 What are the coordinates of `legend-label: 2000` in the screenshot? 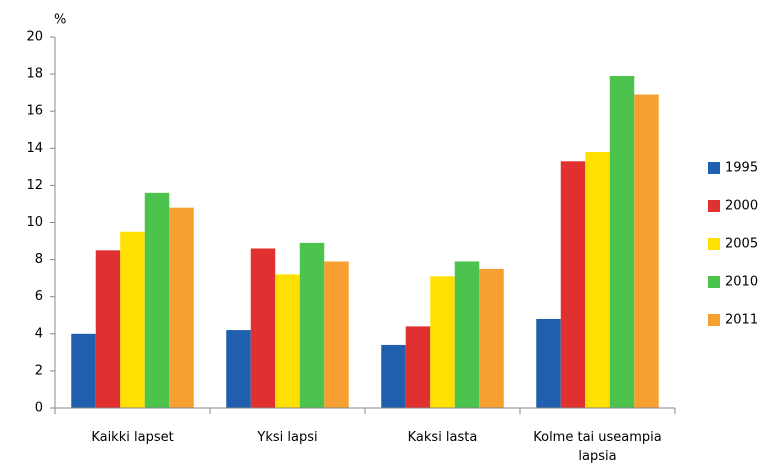 It's located at (741, 206).